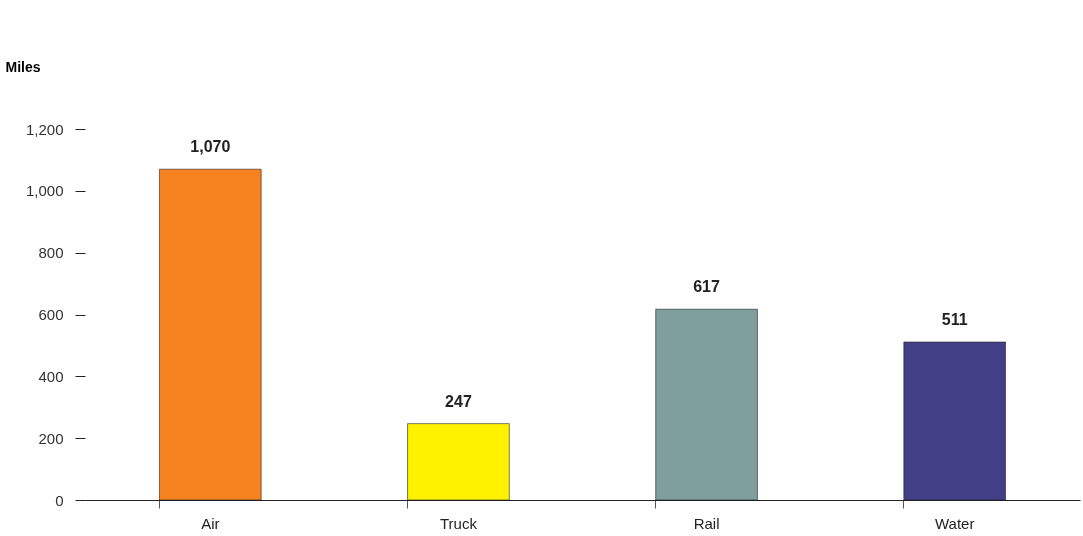 Image resolution: width=1083 pixels, height=536 pixels. What do you see at coordinates (51, 314) in the screenshot?
I see `y-tick-label: 600` at bounding box center [51, 314].